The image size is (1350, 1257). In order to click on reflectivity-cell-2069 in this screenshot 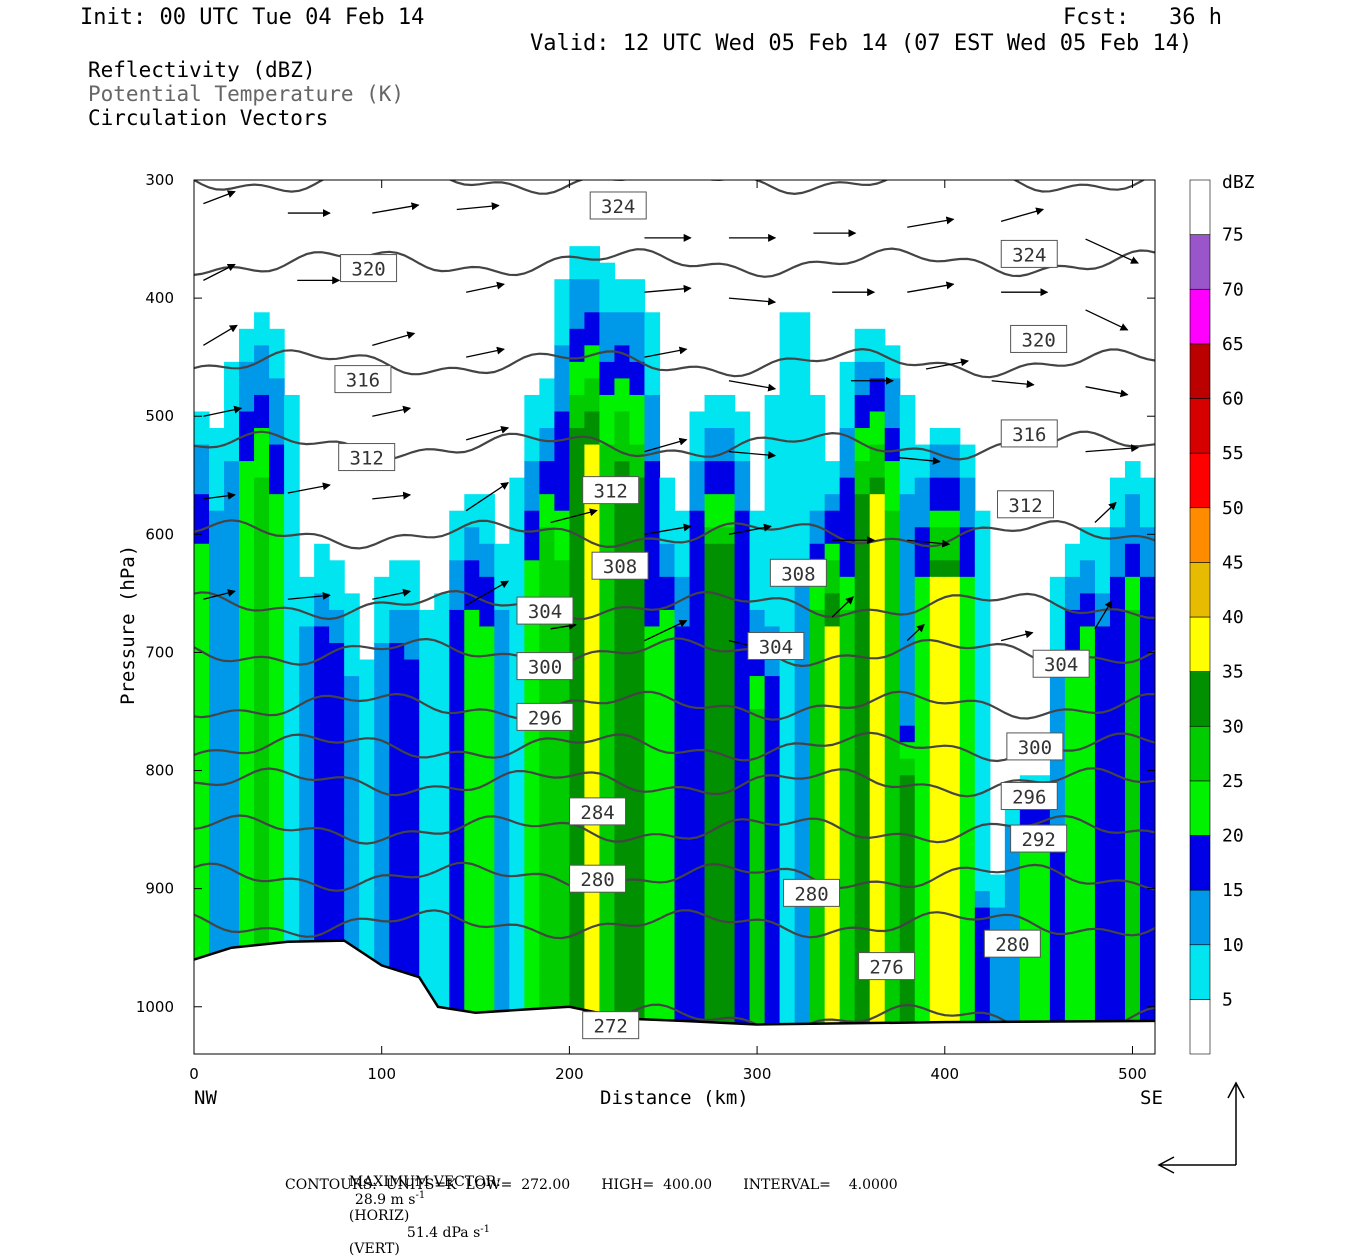, I will do `click(1042, 883)`.